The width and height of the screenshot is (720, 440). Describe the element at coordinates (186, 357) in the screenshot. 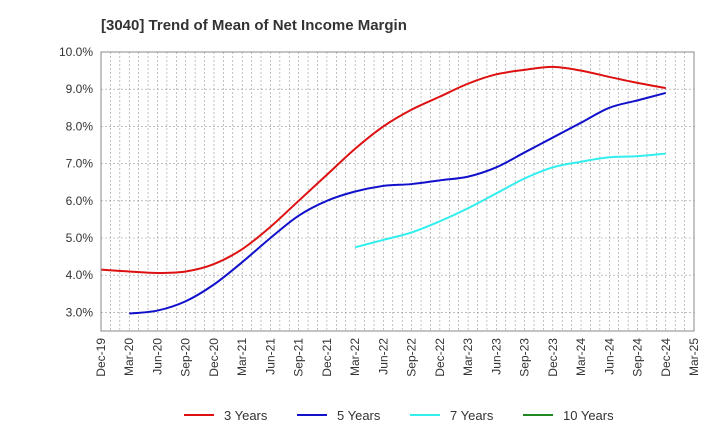

I see `x-tick-label: Sep-20` at that location.